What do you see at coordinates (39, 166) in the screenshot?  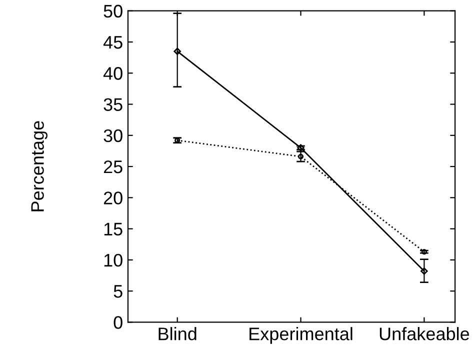 I see `y-axis-title: Percentage` at bounding box center [39, 166].